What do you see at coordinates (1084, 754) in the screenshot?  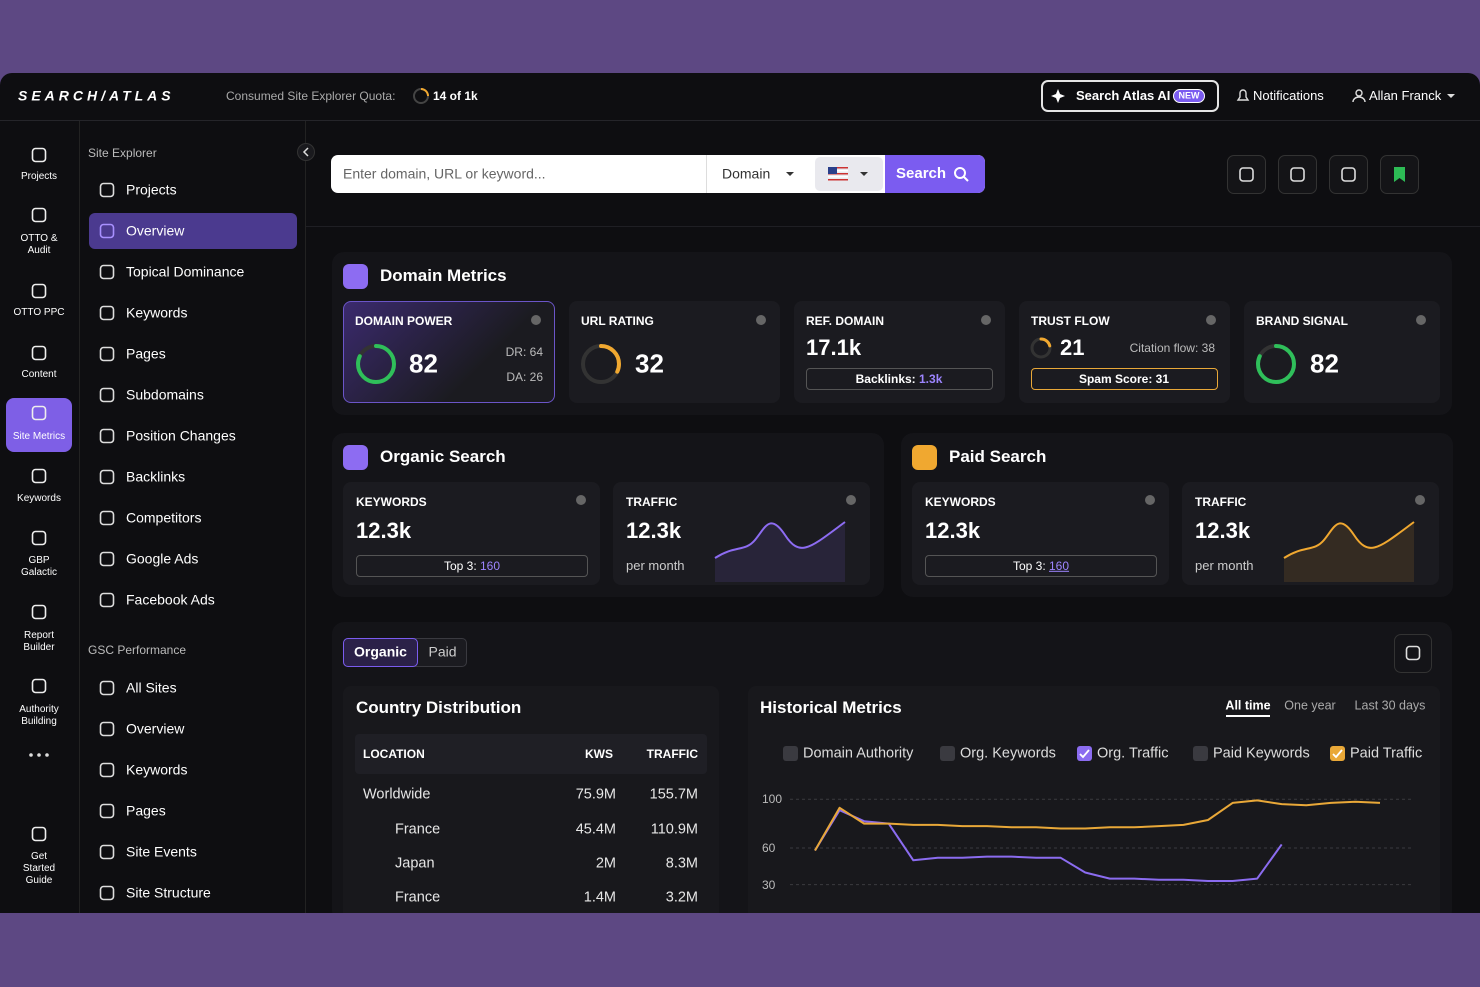 I see `check-mark` at bounding box center [1084, 754].